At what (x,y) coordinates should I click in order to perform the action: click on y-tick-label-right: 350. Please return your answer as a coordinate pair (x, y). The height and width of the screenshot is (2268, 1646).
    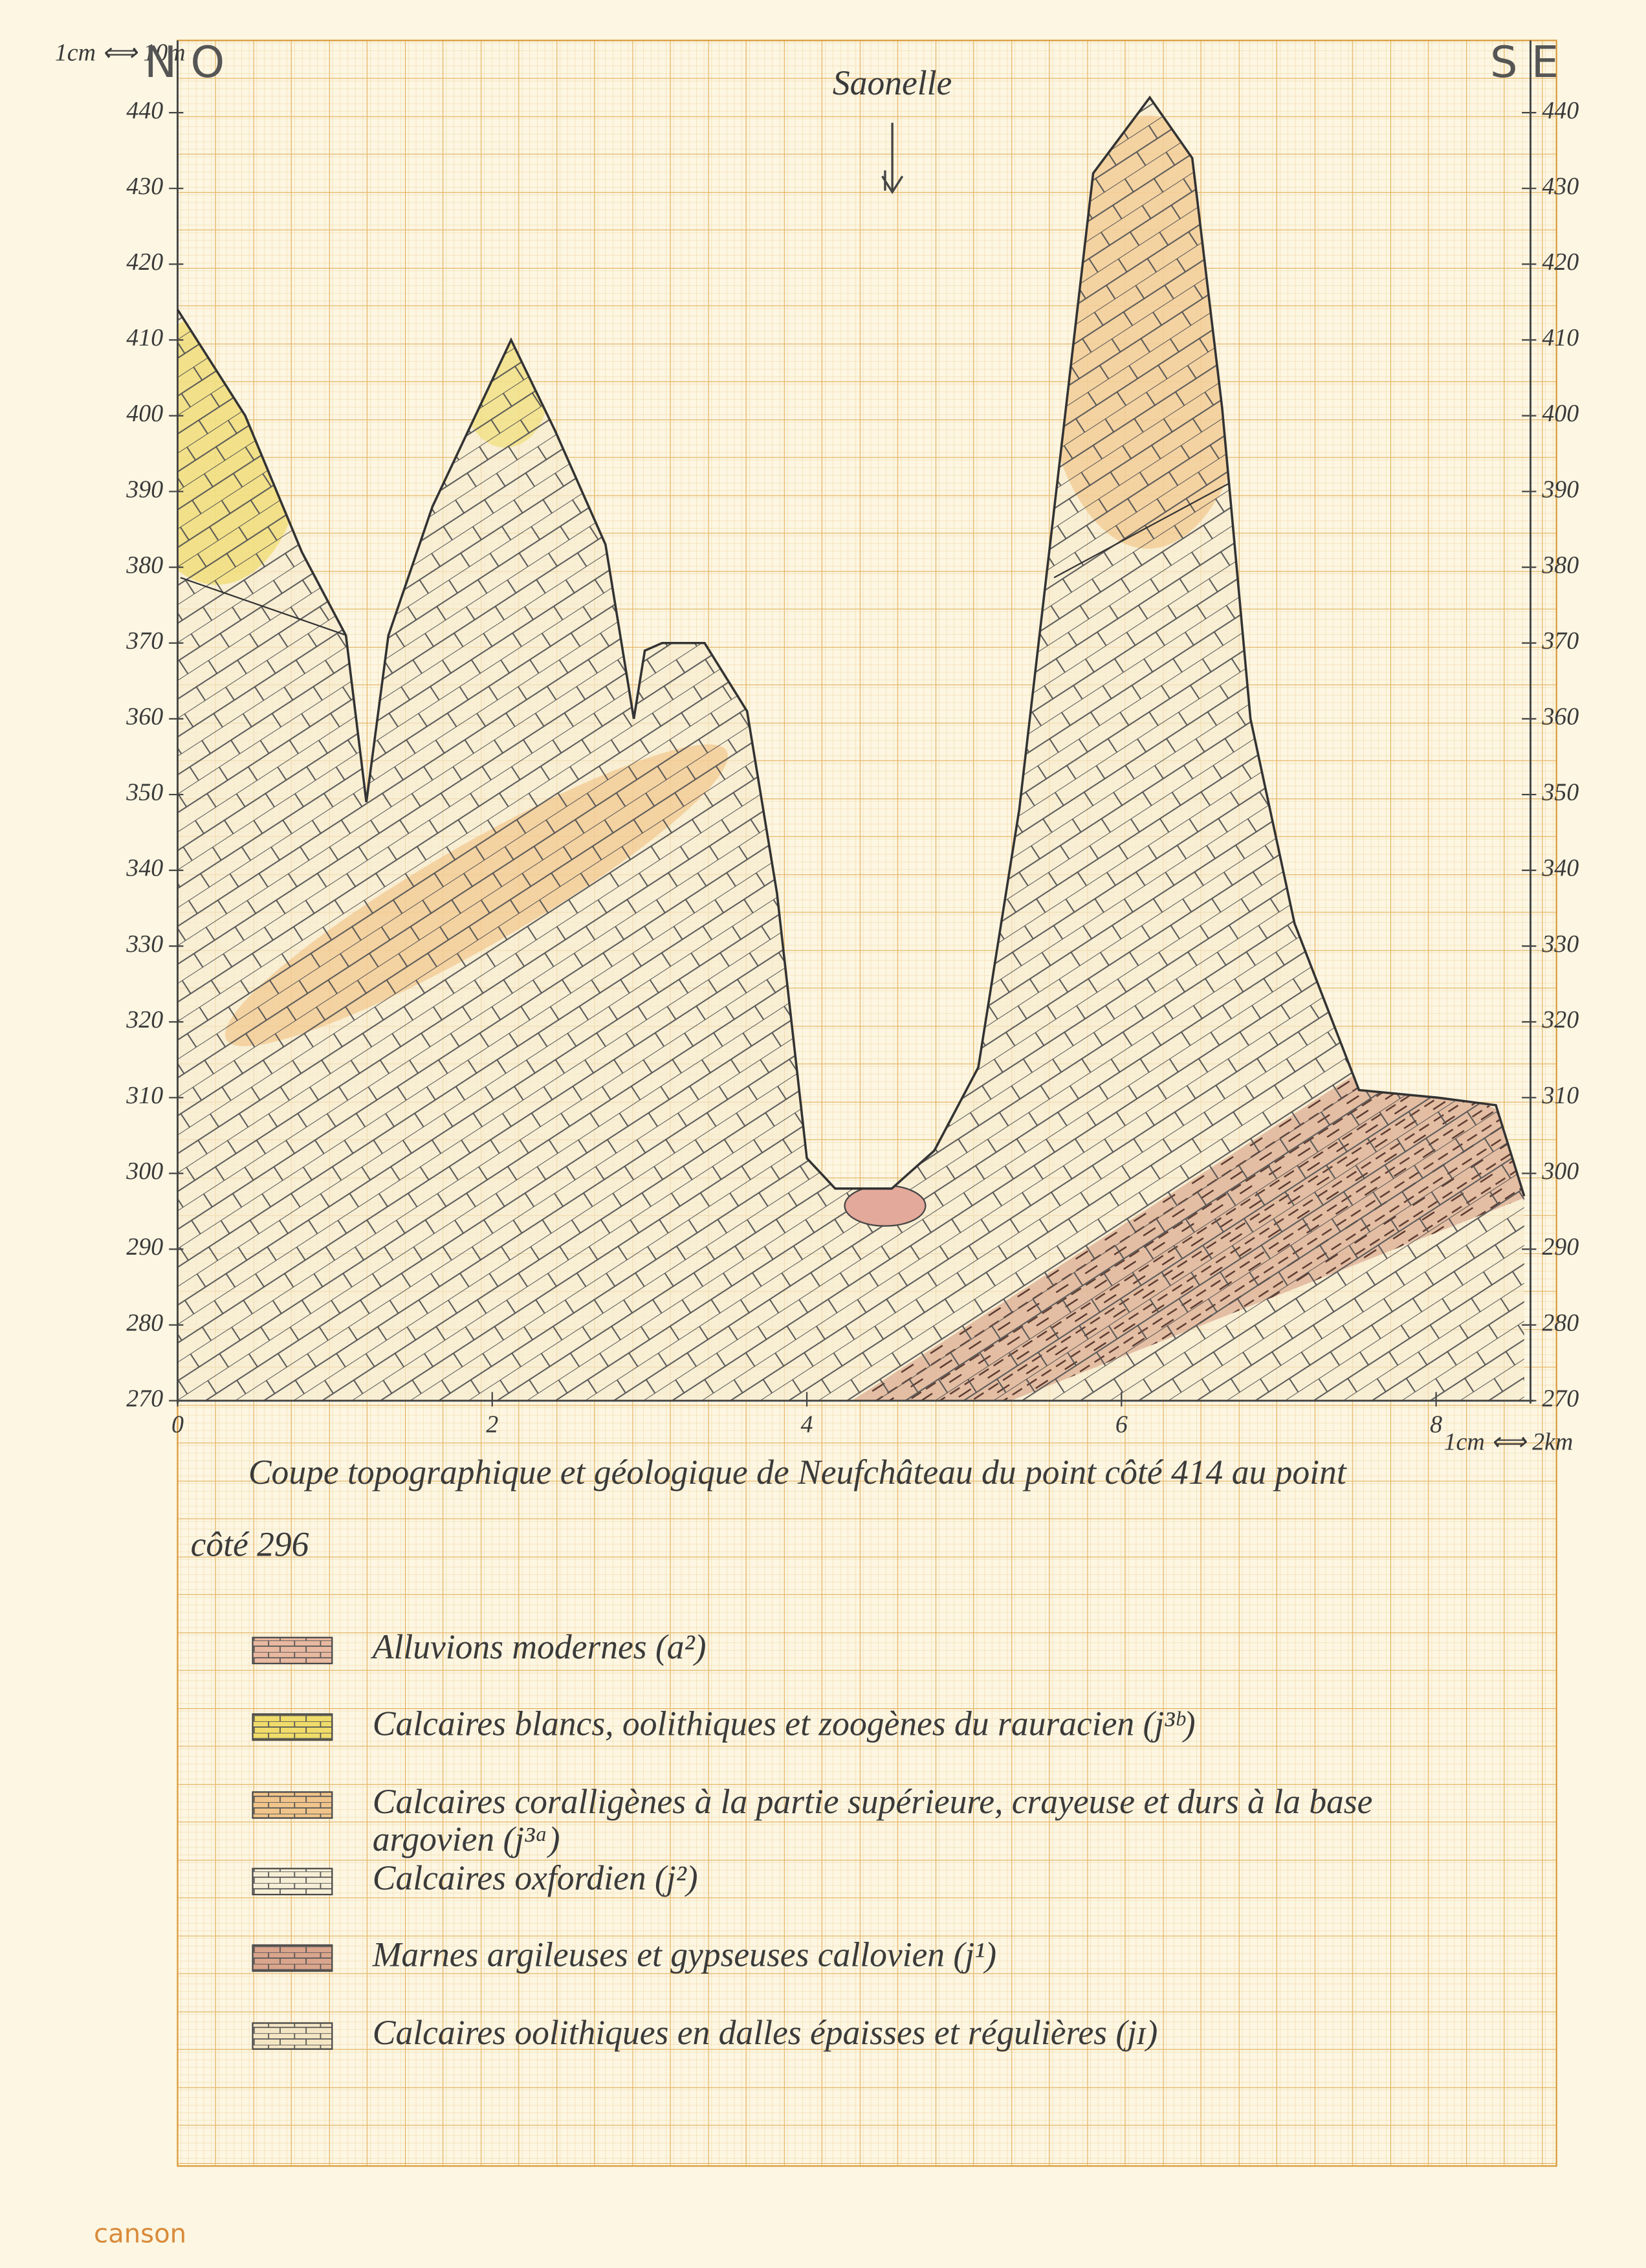
    Looking at the image, I should click on (1560, 793).